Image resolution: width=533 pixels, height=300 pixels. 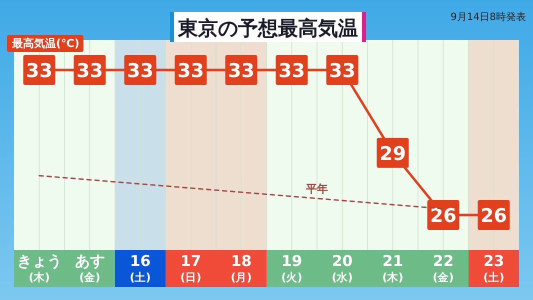 What do you see at coordinates (393, 153) in the screenshot?
I see `data-label: 29` at bounding box center [393, 153].